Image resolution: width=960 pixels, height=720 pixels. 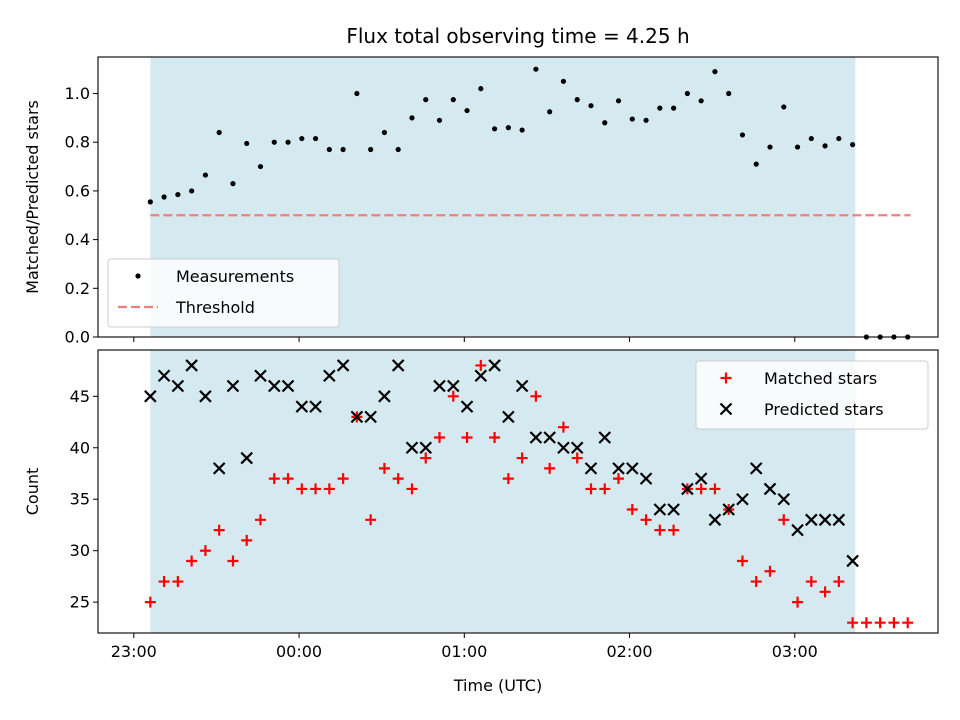 What do you see at coordinates (80, 499) in the screenshot?
I see `y-tick-label: 35` at bounding box center [80, 499].